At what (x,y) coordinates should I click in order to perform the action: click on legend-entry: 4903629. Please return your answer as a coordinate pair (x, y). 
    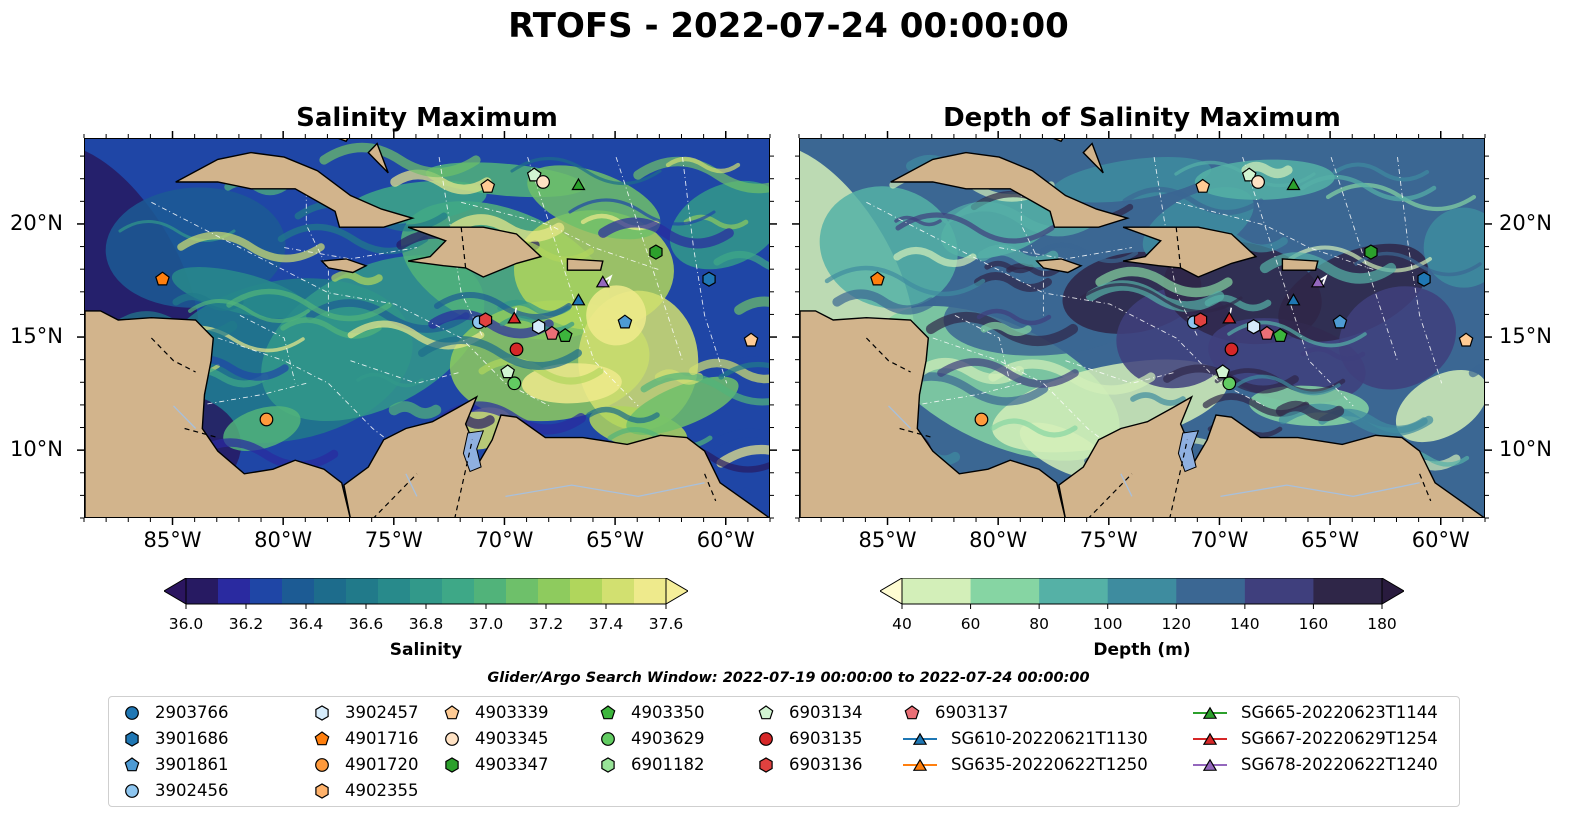
    Looking at the image, I should click on (652, 738).